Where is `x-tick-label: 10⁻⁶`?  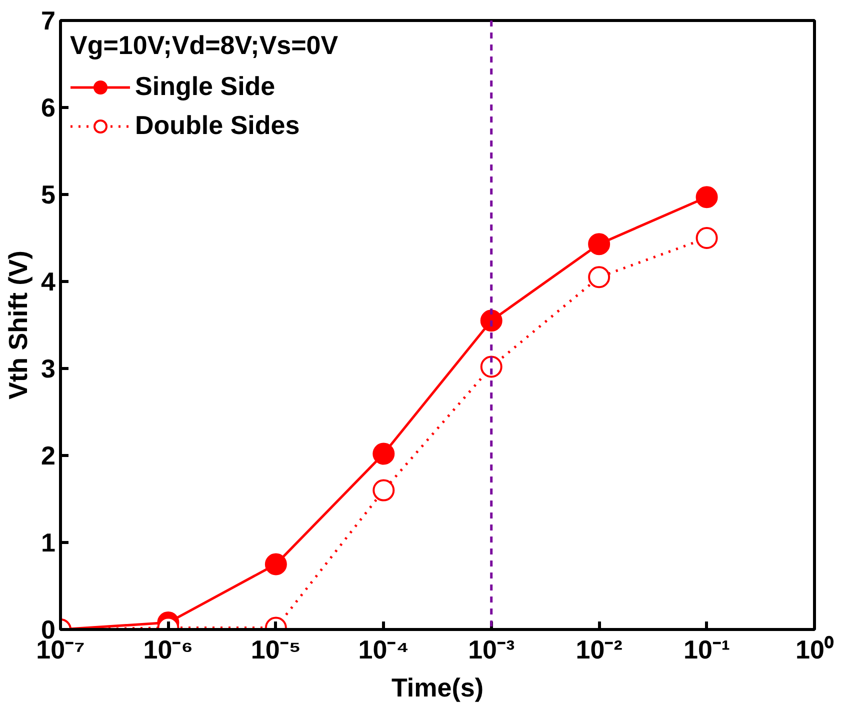
x-tick-label: 10⁻⁶ is located at coordinates (168, 649).